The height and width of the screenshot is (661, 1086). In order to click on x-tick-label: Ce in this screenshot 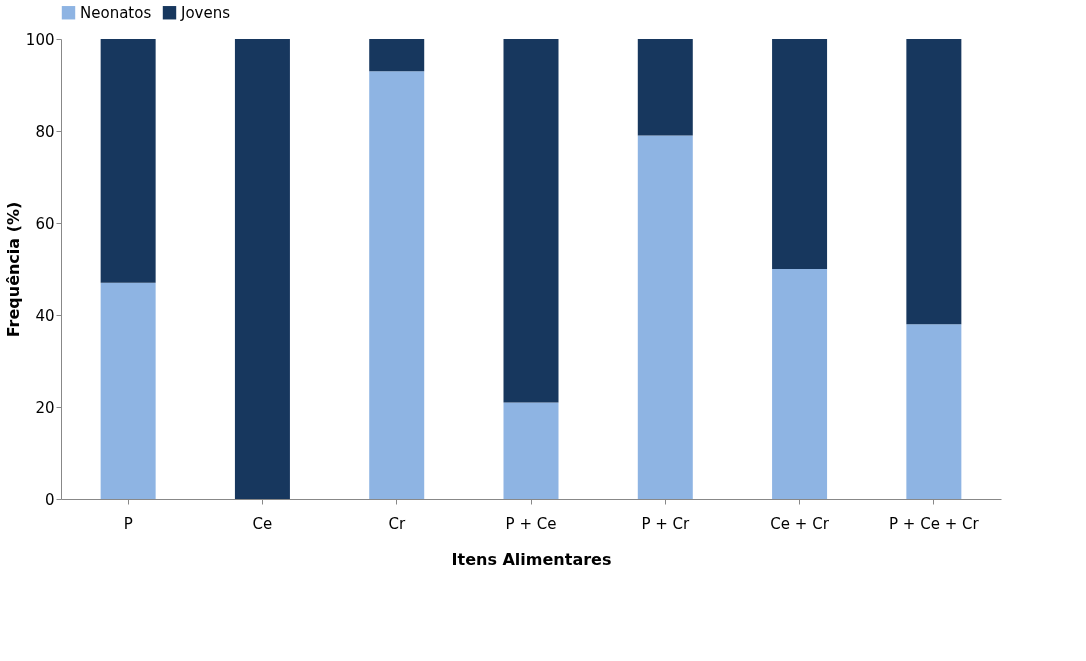, I will do `click(262, 523)`.